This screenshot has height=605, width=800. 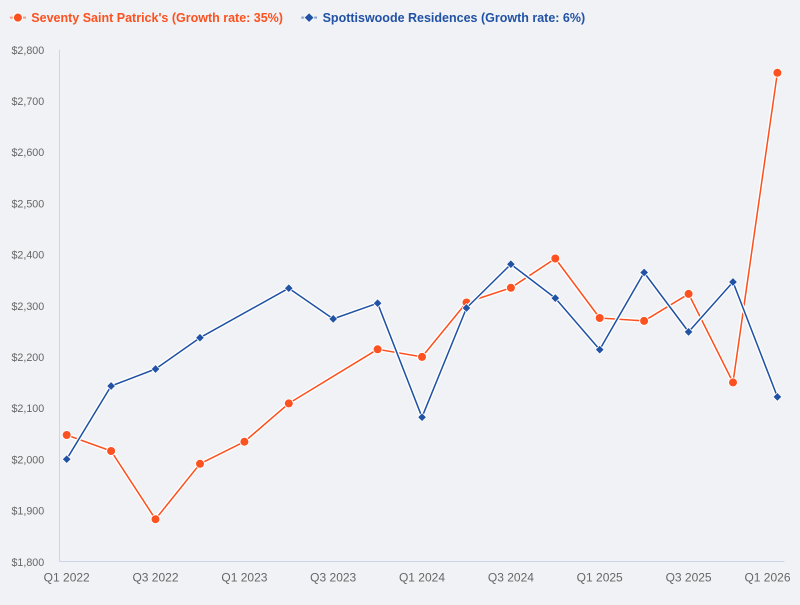 I want to click on svg-text: Q3 2024, so click(x=511, y=578).